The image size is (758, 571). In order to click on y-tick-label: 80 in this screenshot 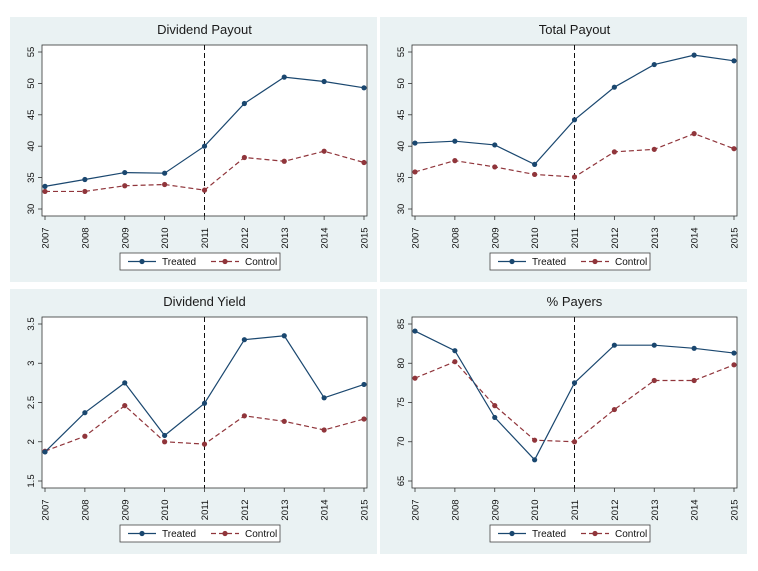, I will do `click(401, 363)`.